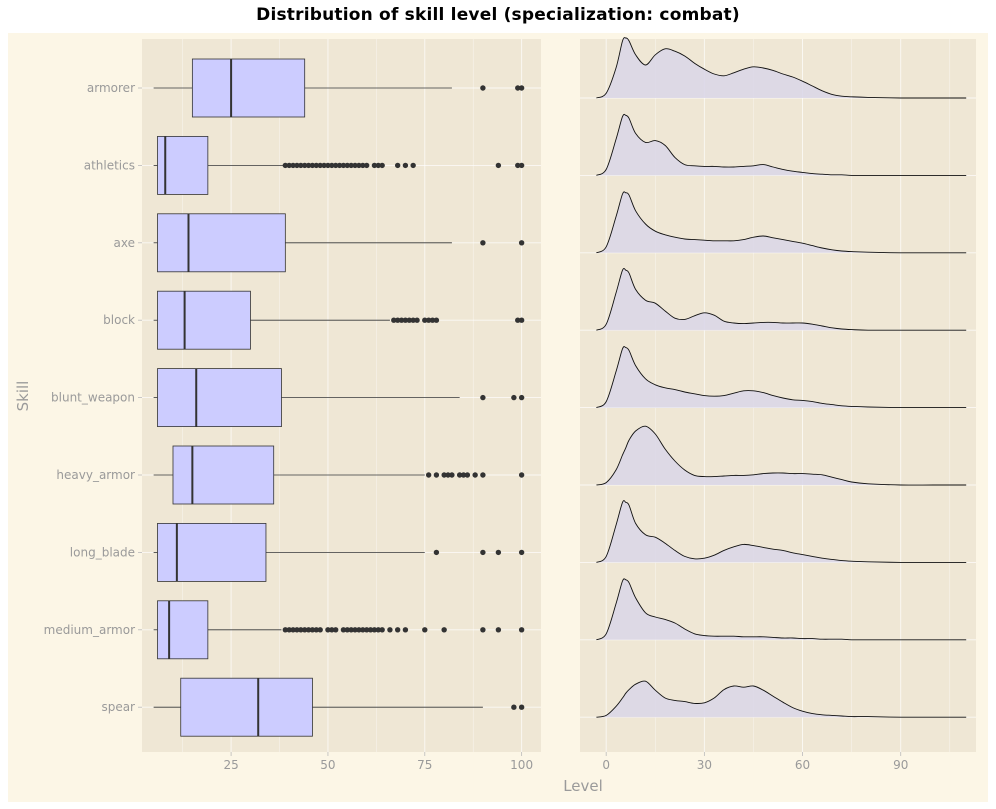 The image size is (996, 809). What do you see at coordinates (339, 552) in the screenshot?
I see `boxplot-long_blade` at bounding box center [339, 552].